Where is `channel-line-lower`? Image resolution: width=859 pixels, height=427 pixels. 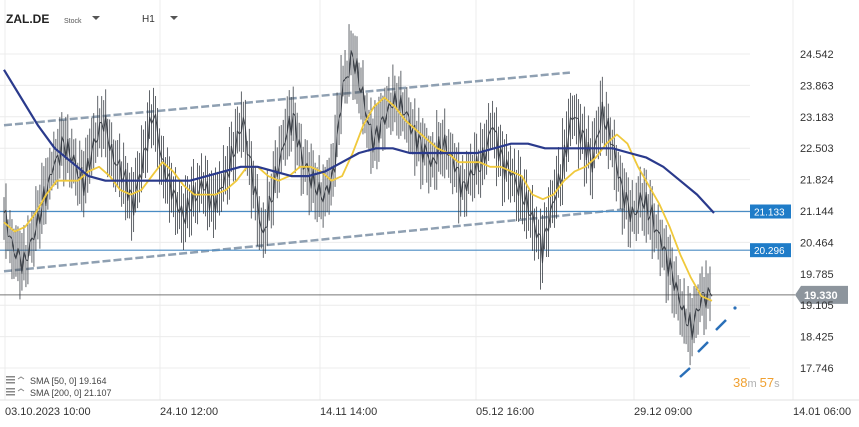
channel-line-lower is located at coordinates (314, 240).